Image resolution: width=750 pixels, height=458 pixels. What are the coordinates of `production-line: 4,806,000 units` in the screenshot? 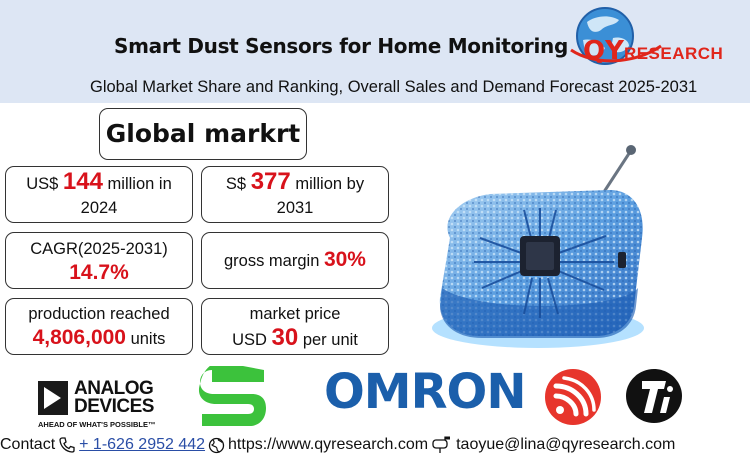 It's located at (99, 338).